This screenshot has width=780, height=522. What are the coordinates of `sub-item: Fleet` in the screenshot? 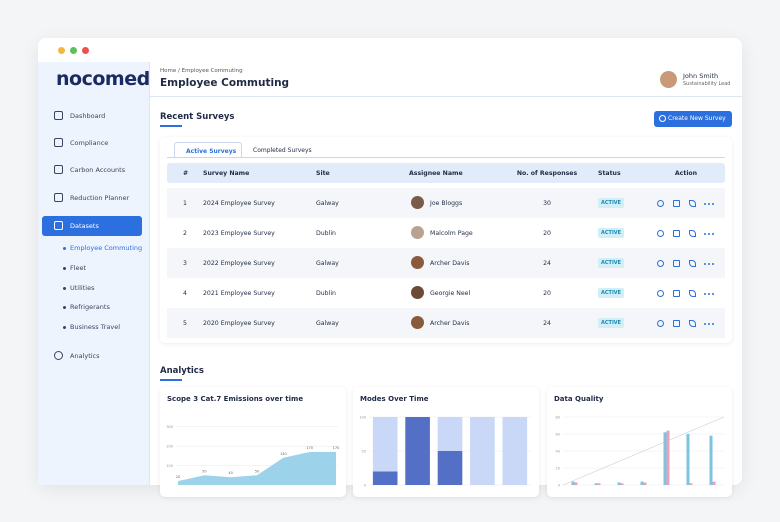 It's located at (78, 267).